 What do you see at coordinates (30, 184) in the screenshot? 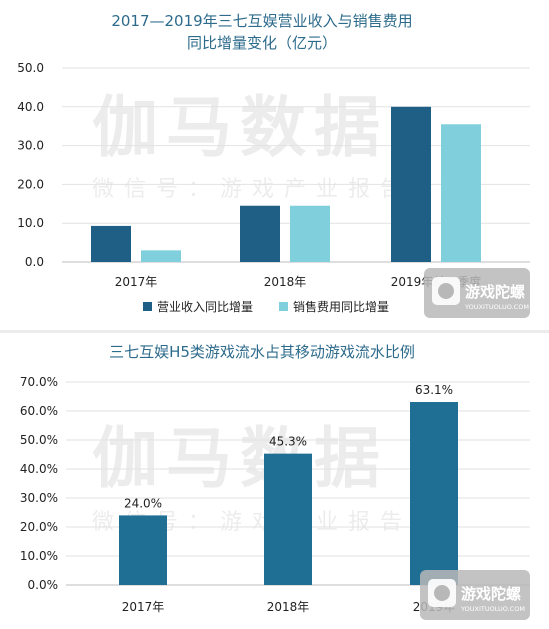
I see `chart-1-y-tick: 20.0` at bounding box center [30, 184].